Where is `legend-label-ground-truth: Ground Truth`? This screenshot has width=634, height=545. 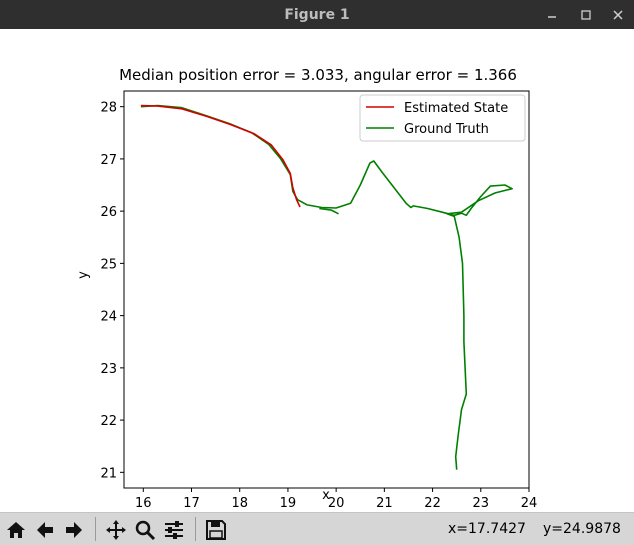
legend-label-ground-truth: Ground Truth is located at coordinates (446, 129).